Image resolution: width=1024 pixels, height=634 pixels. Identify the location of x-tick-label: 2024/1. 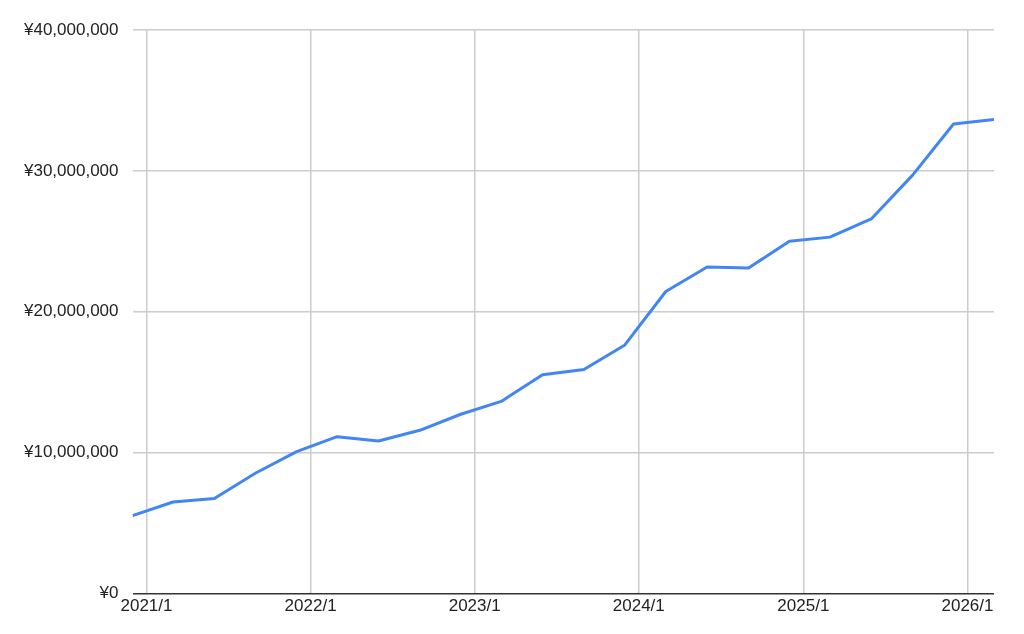
(638, 606).